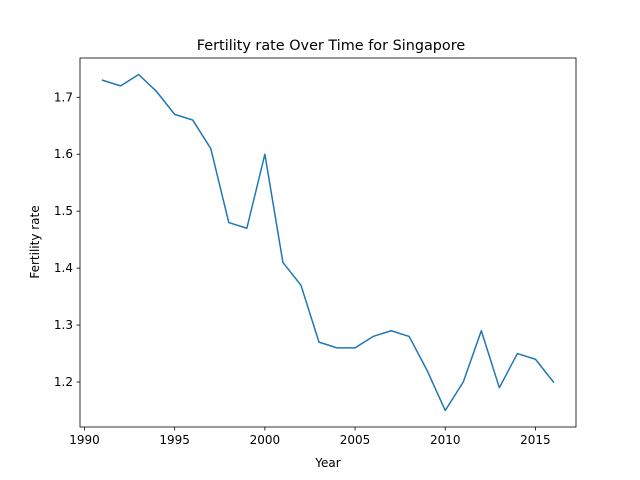 This screenshot has height=480, width=640. What do you see at coordinates (67, 239) in the screenshot?
I see `y-axis: 1.2 1.3 1.4 1.5 1.6 1.7` at bounding box center [67, 239].